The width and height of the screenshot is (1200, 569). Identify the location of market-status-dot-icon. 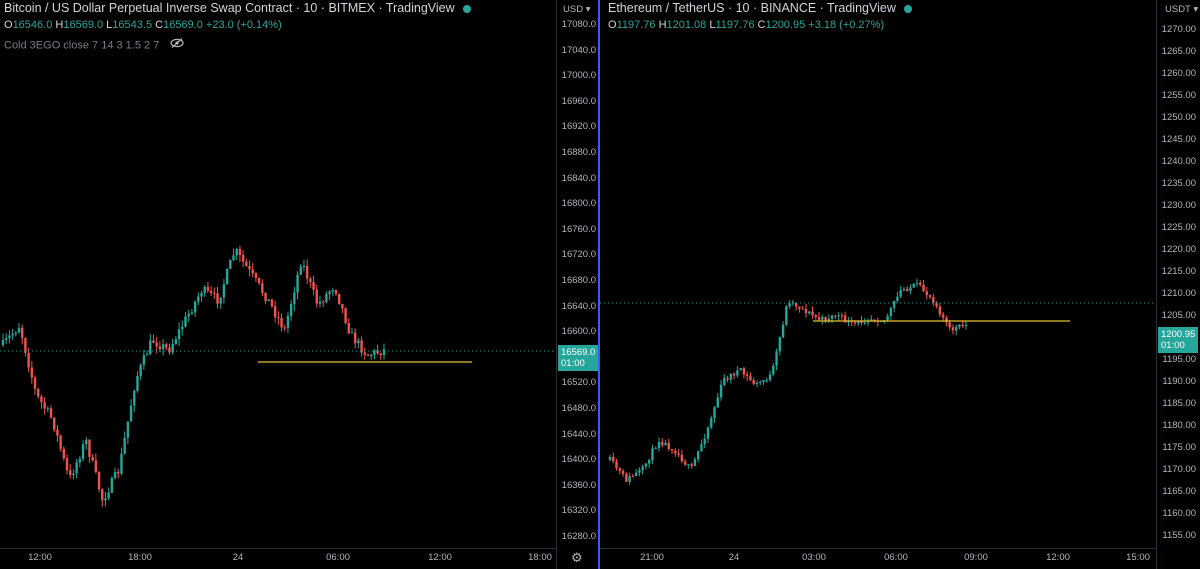
(907, 8).